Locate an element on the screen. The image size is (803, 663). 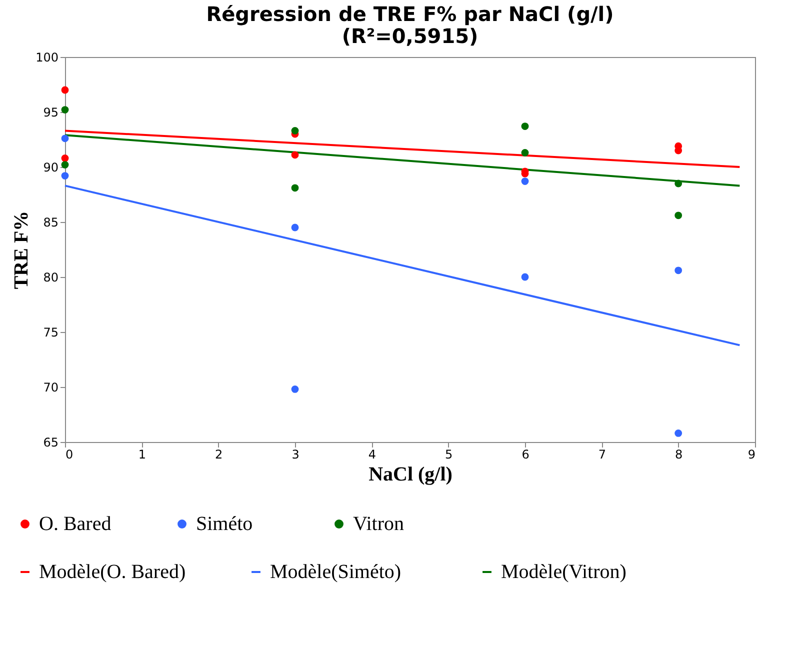
x-axis-title: NaCl (g/l) is located at coordinates (410, 475).